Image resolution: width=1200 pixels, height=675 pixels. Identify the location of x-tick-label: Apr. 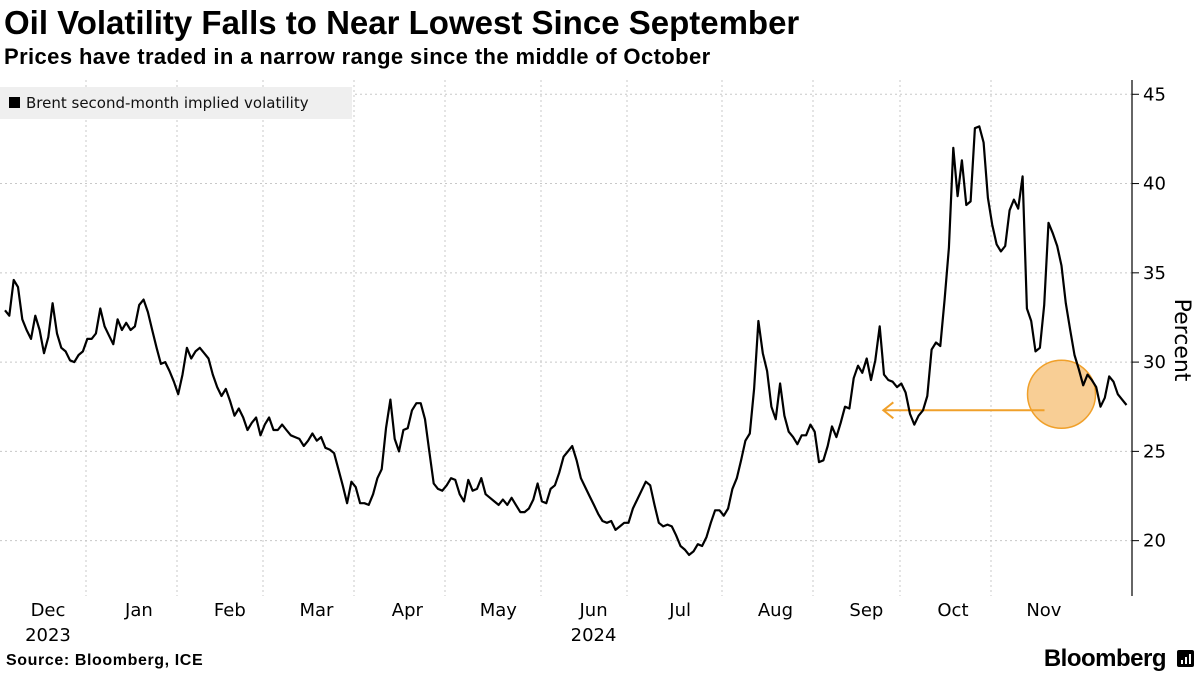
(408, 610).